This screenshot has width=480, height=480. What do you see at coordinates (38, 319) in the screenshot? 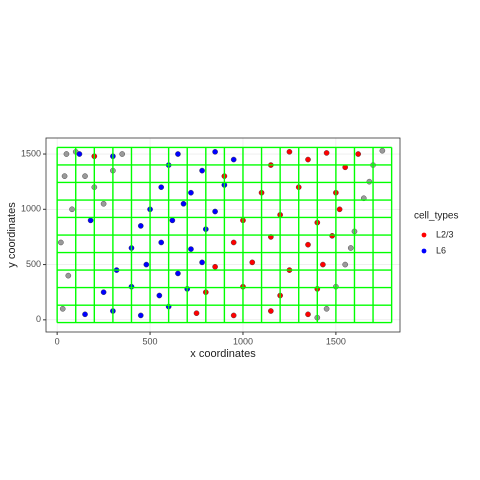
I see `y-tick-label: 0` at bounding box center [38, 319].